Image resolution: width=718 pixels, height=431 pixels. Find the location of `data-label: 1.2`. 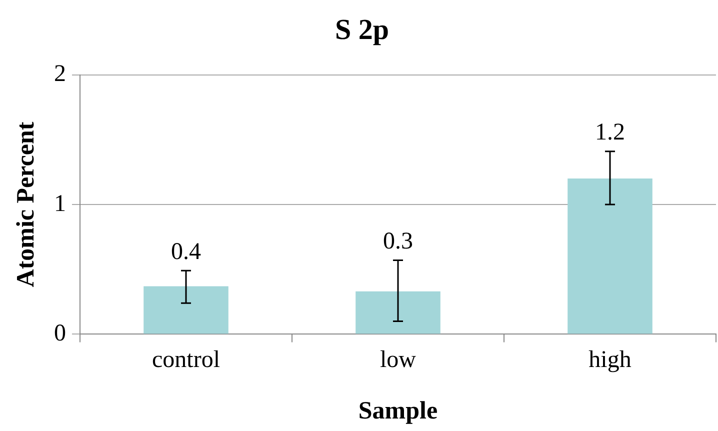

data-label: 1.2 is located at coordinates (610, 133).